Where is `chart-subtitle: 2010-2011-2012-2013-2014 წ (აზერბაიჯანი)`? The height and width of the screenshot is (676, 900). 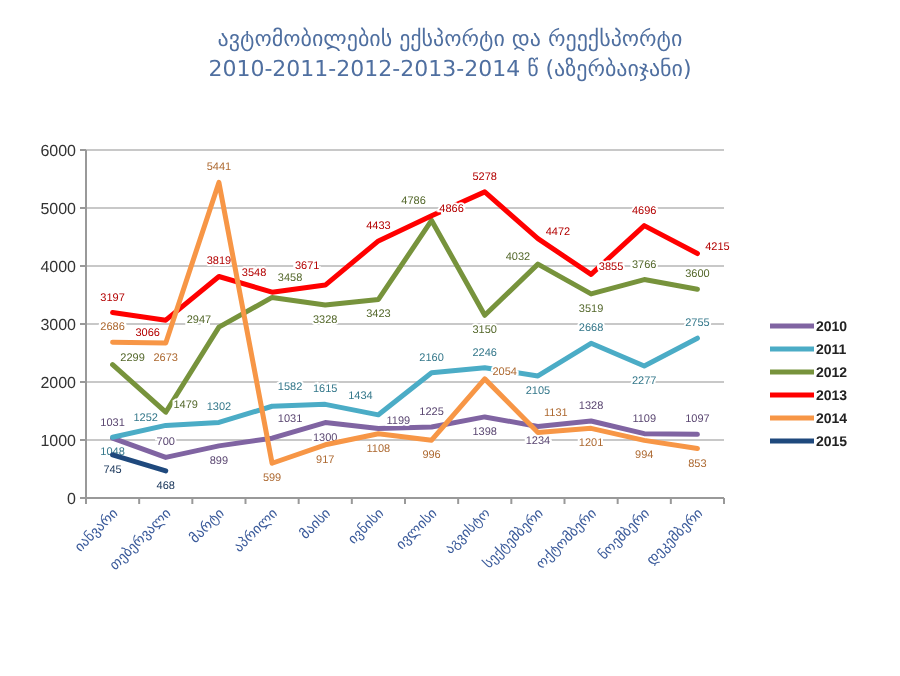 chart-subtitle: 2010-2011-2012-2013-2014 წ (აზერბაიჯანი) is located at coordinates (450, 69).